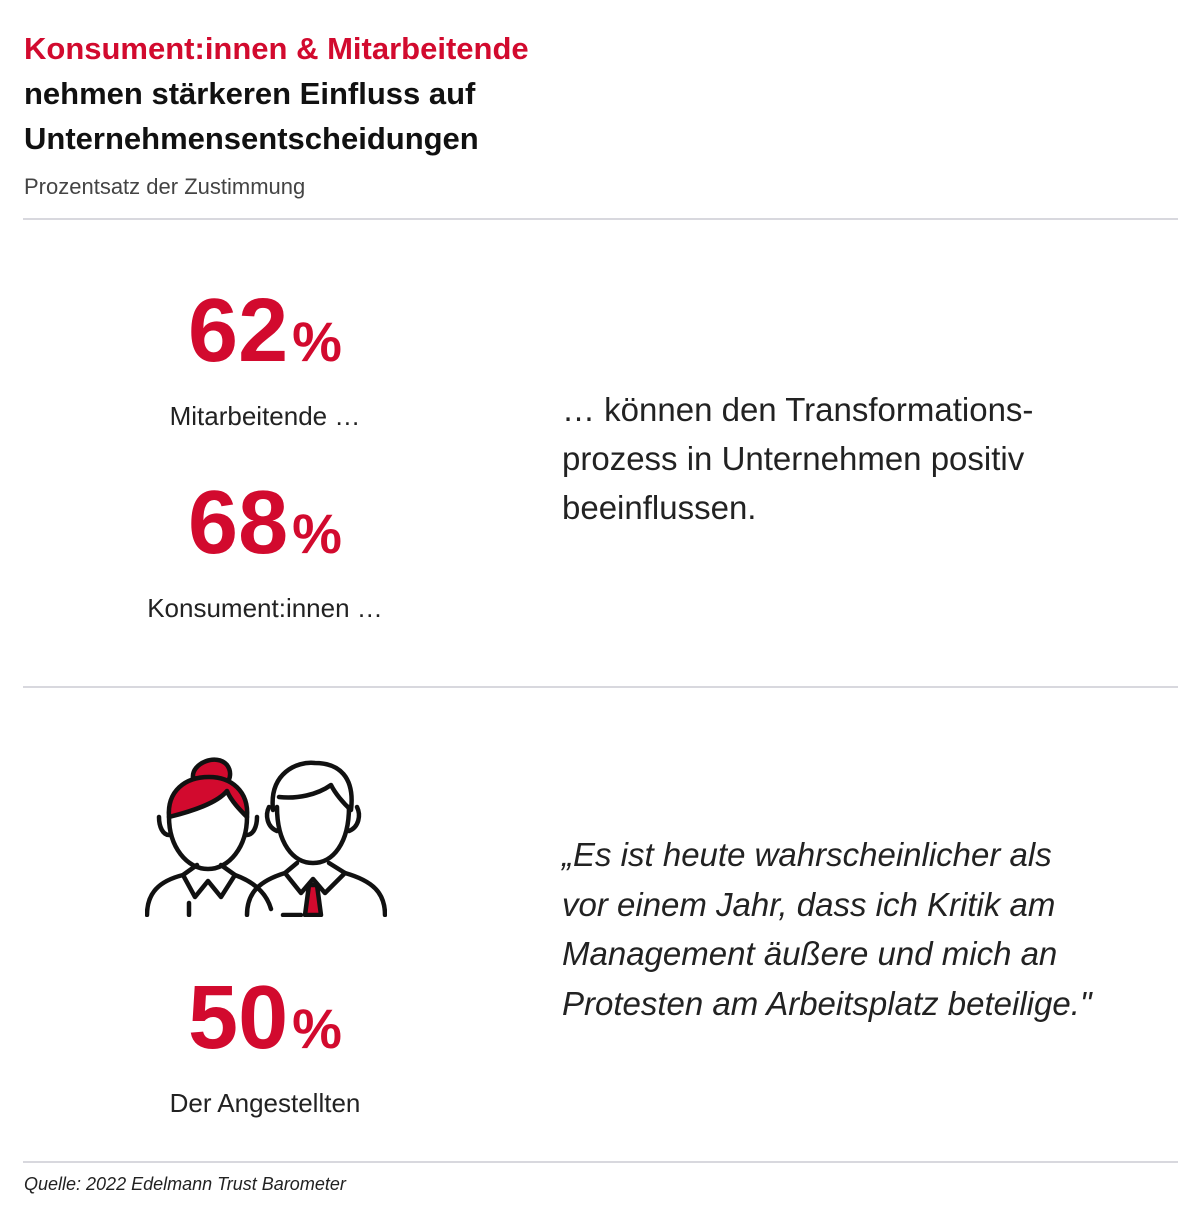  Describe the element at coordinates (798, 409) in the screenshot. I see `statement-line-1: … können den Transformations-` at that location.